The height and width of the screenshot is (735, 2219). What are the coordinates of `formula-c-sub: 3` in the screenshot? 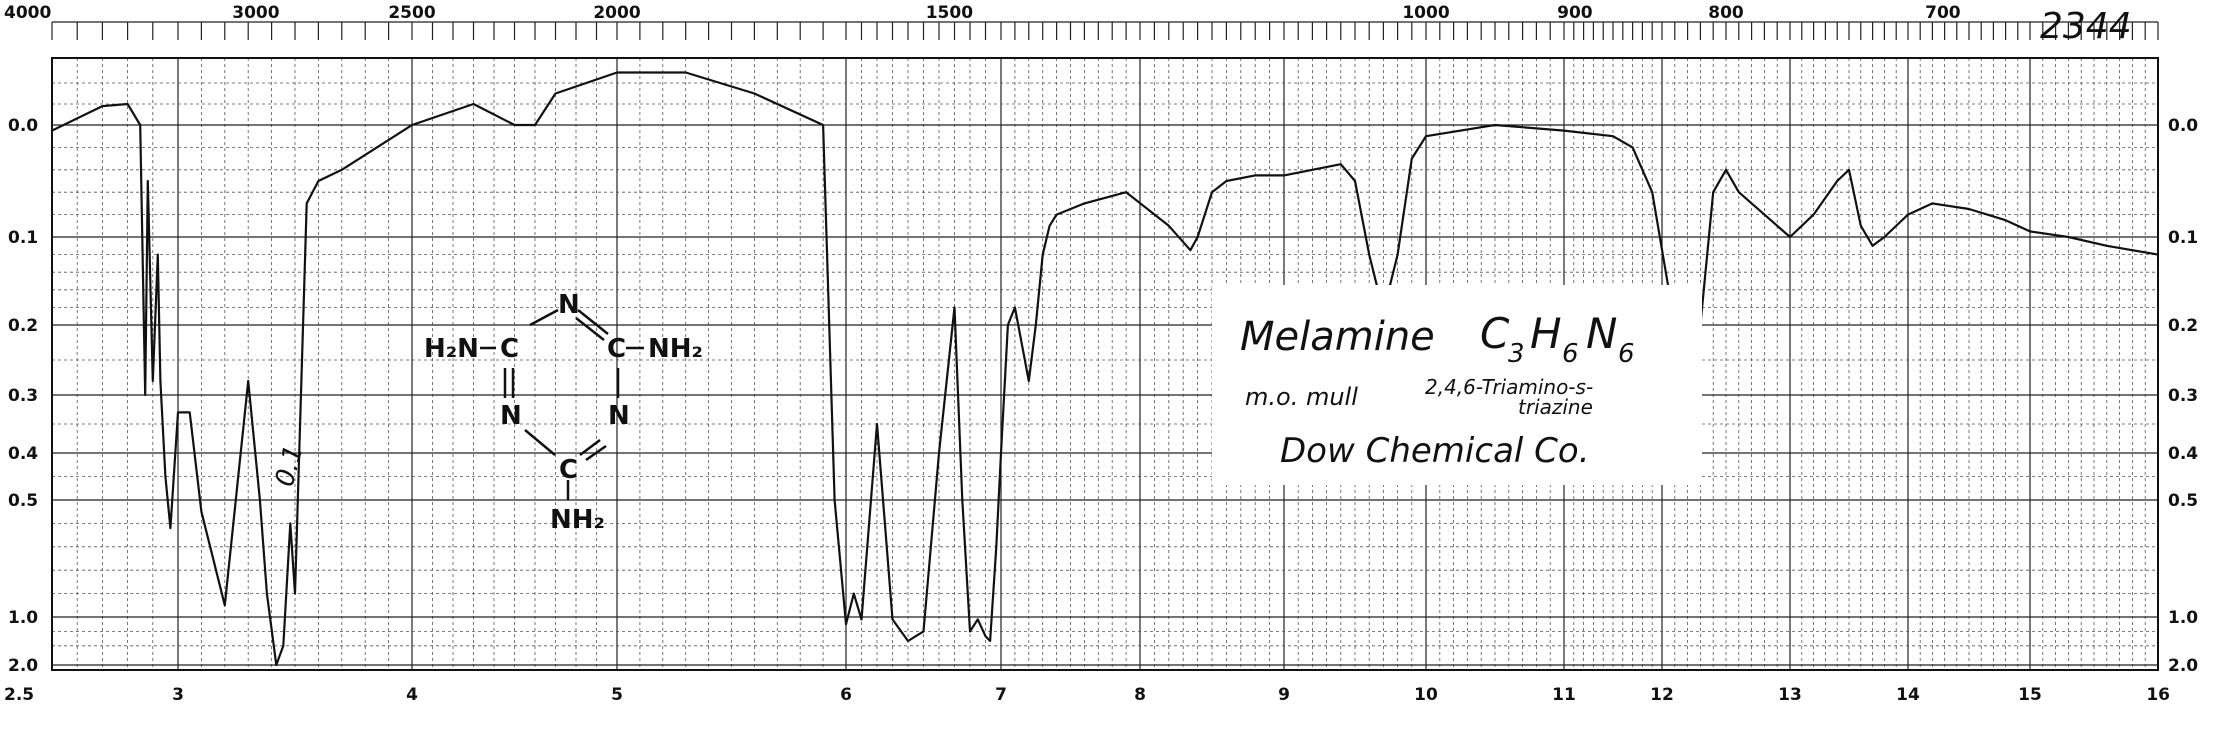 It's located at (1516, 354).